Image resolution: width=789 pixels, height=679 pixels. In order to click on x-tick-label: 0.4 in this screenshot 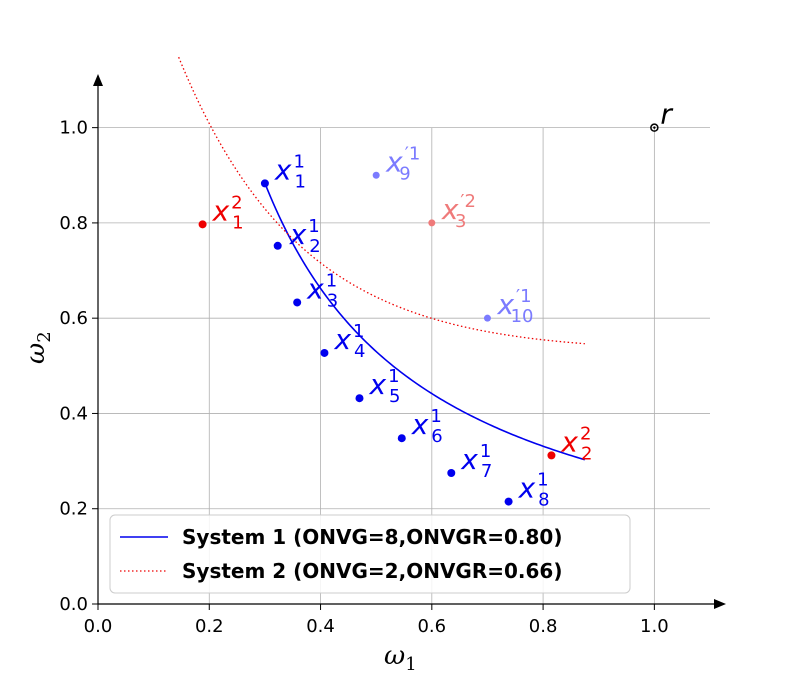, I will do `click(320, 626)`.